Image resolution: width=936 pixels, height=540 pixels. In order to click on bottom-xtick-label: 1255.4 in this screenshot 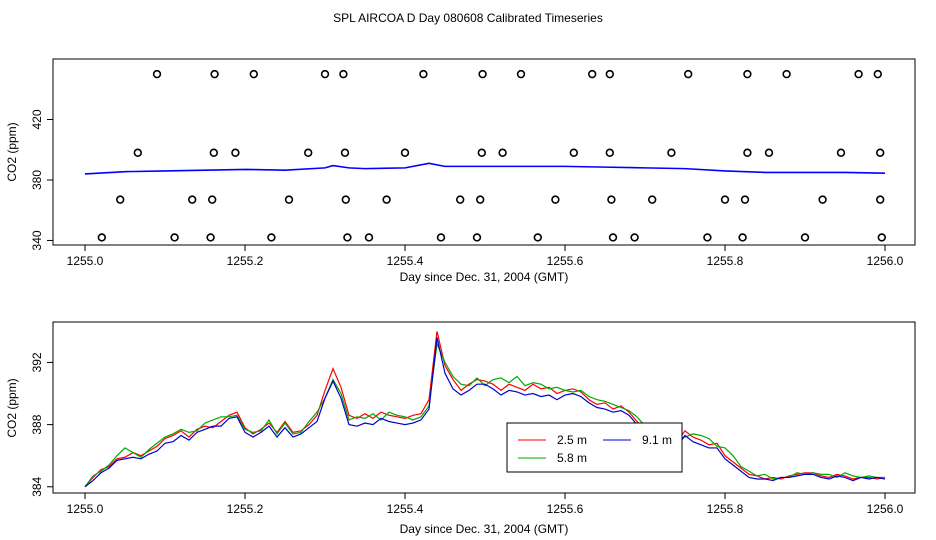, I will do `click(405, 509)`.